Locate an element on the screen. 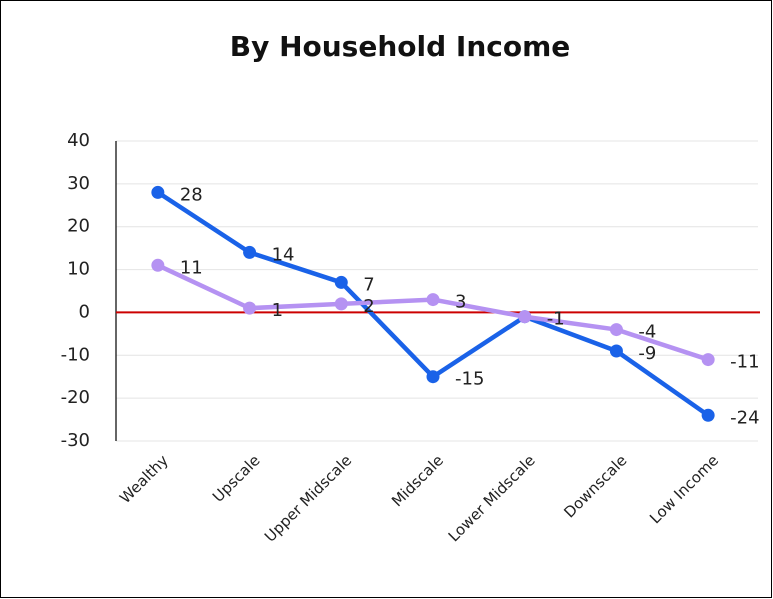 The width and height of the screenshot is (773, 599). y-tick-label: 0 is located at coordinates (84, 311).